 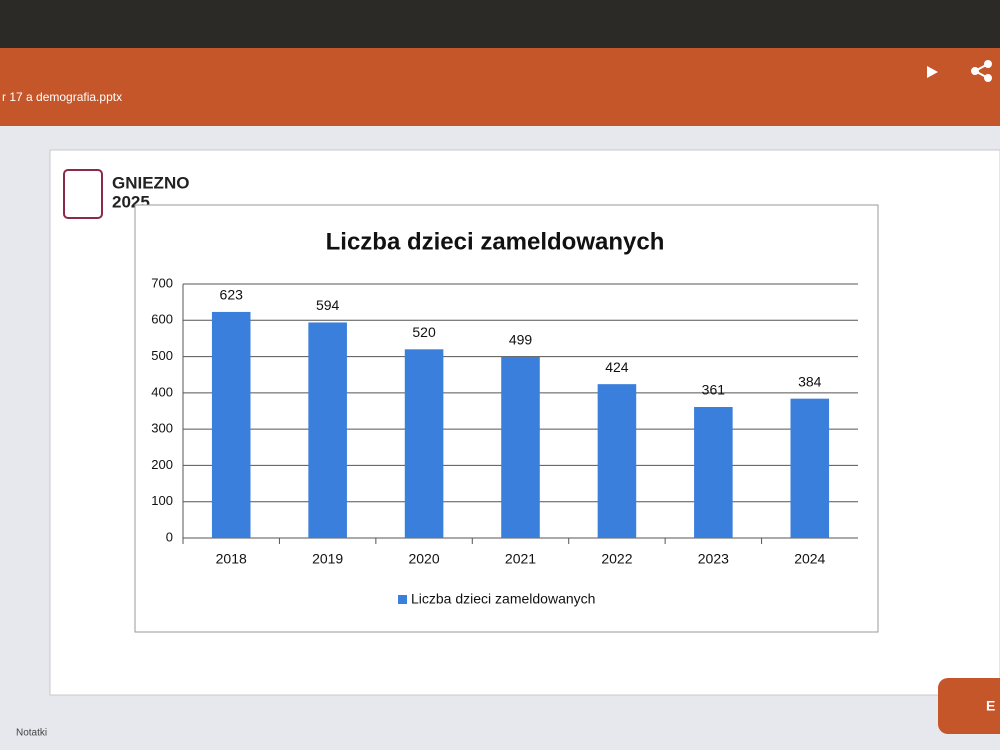 I want to click on x-tick-label: 2019, so click(x=327, y=559).